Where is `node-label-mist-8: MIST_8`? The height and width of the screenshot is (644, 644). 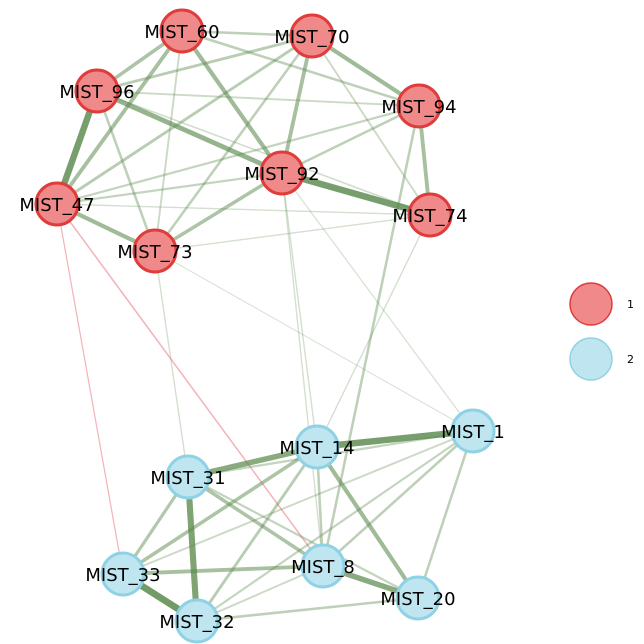 node-label-mist-8: MIST_8 is located at coordinates (323, 567).